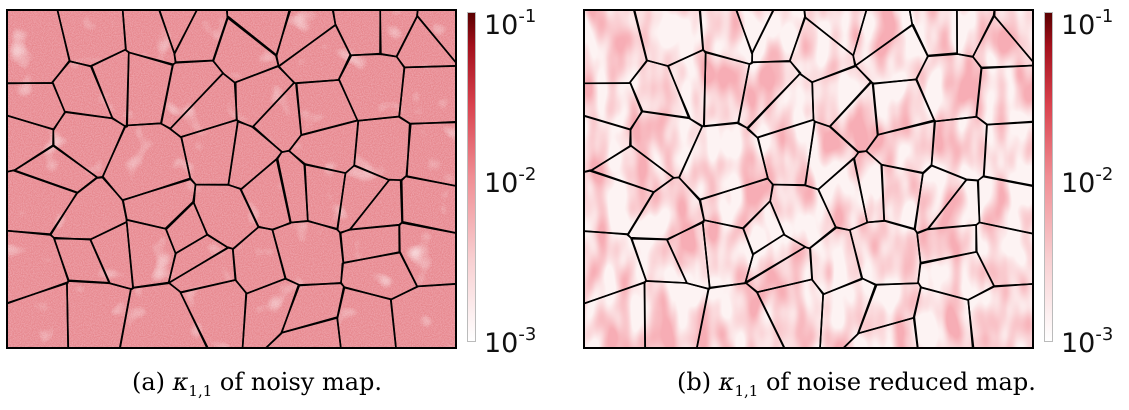 The image size is (1129, 410). What do you see at coordinates (856, 384) in the screenshot?
I see `caption-b: (b) κ1,1 of noise reduced map.` at bounding box center [856, 384].